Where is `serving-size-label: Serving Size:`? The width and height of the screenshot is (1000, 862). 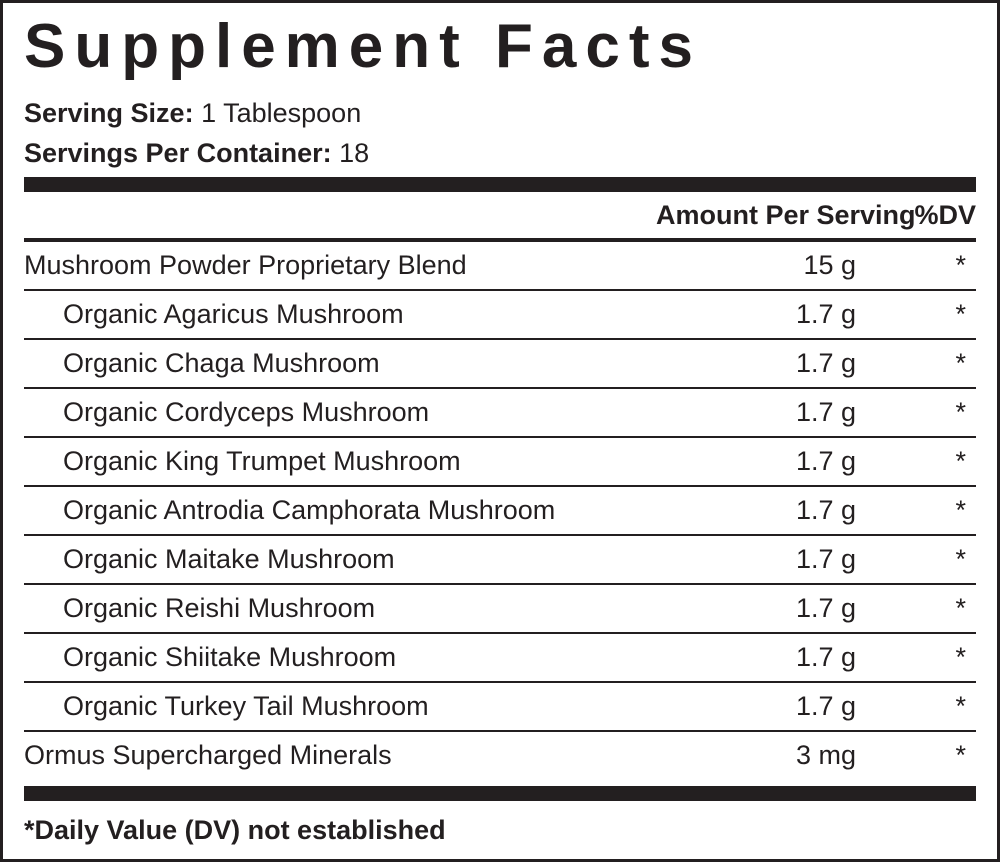 serving-size-label: Serving Size: is located at coordinates (109, 113).